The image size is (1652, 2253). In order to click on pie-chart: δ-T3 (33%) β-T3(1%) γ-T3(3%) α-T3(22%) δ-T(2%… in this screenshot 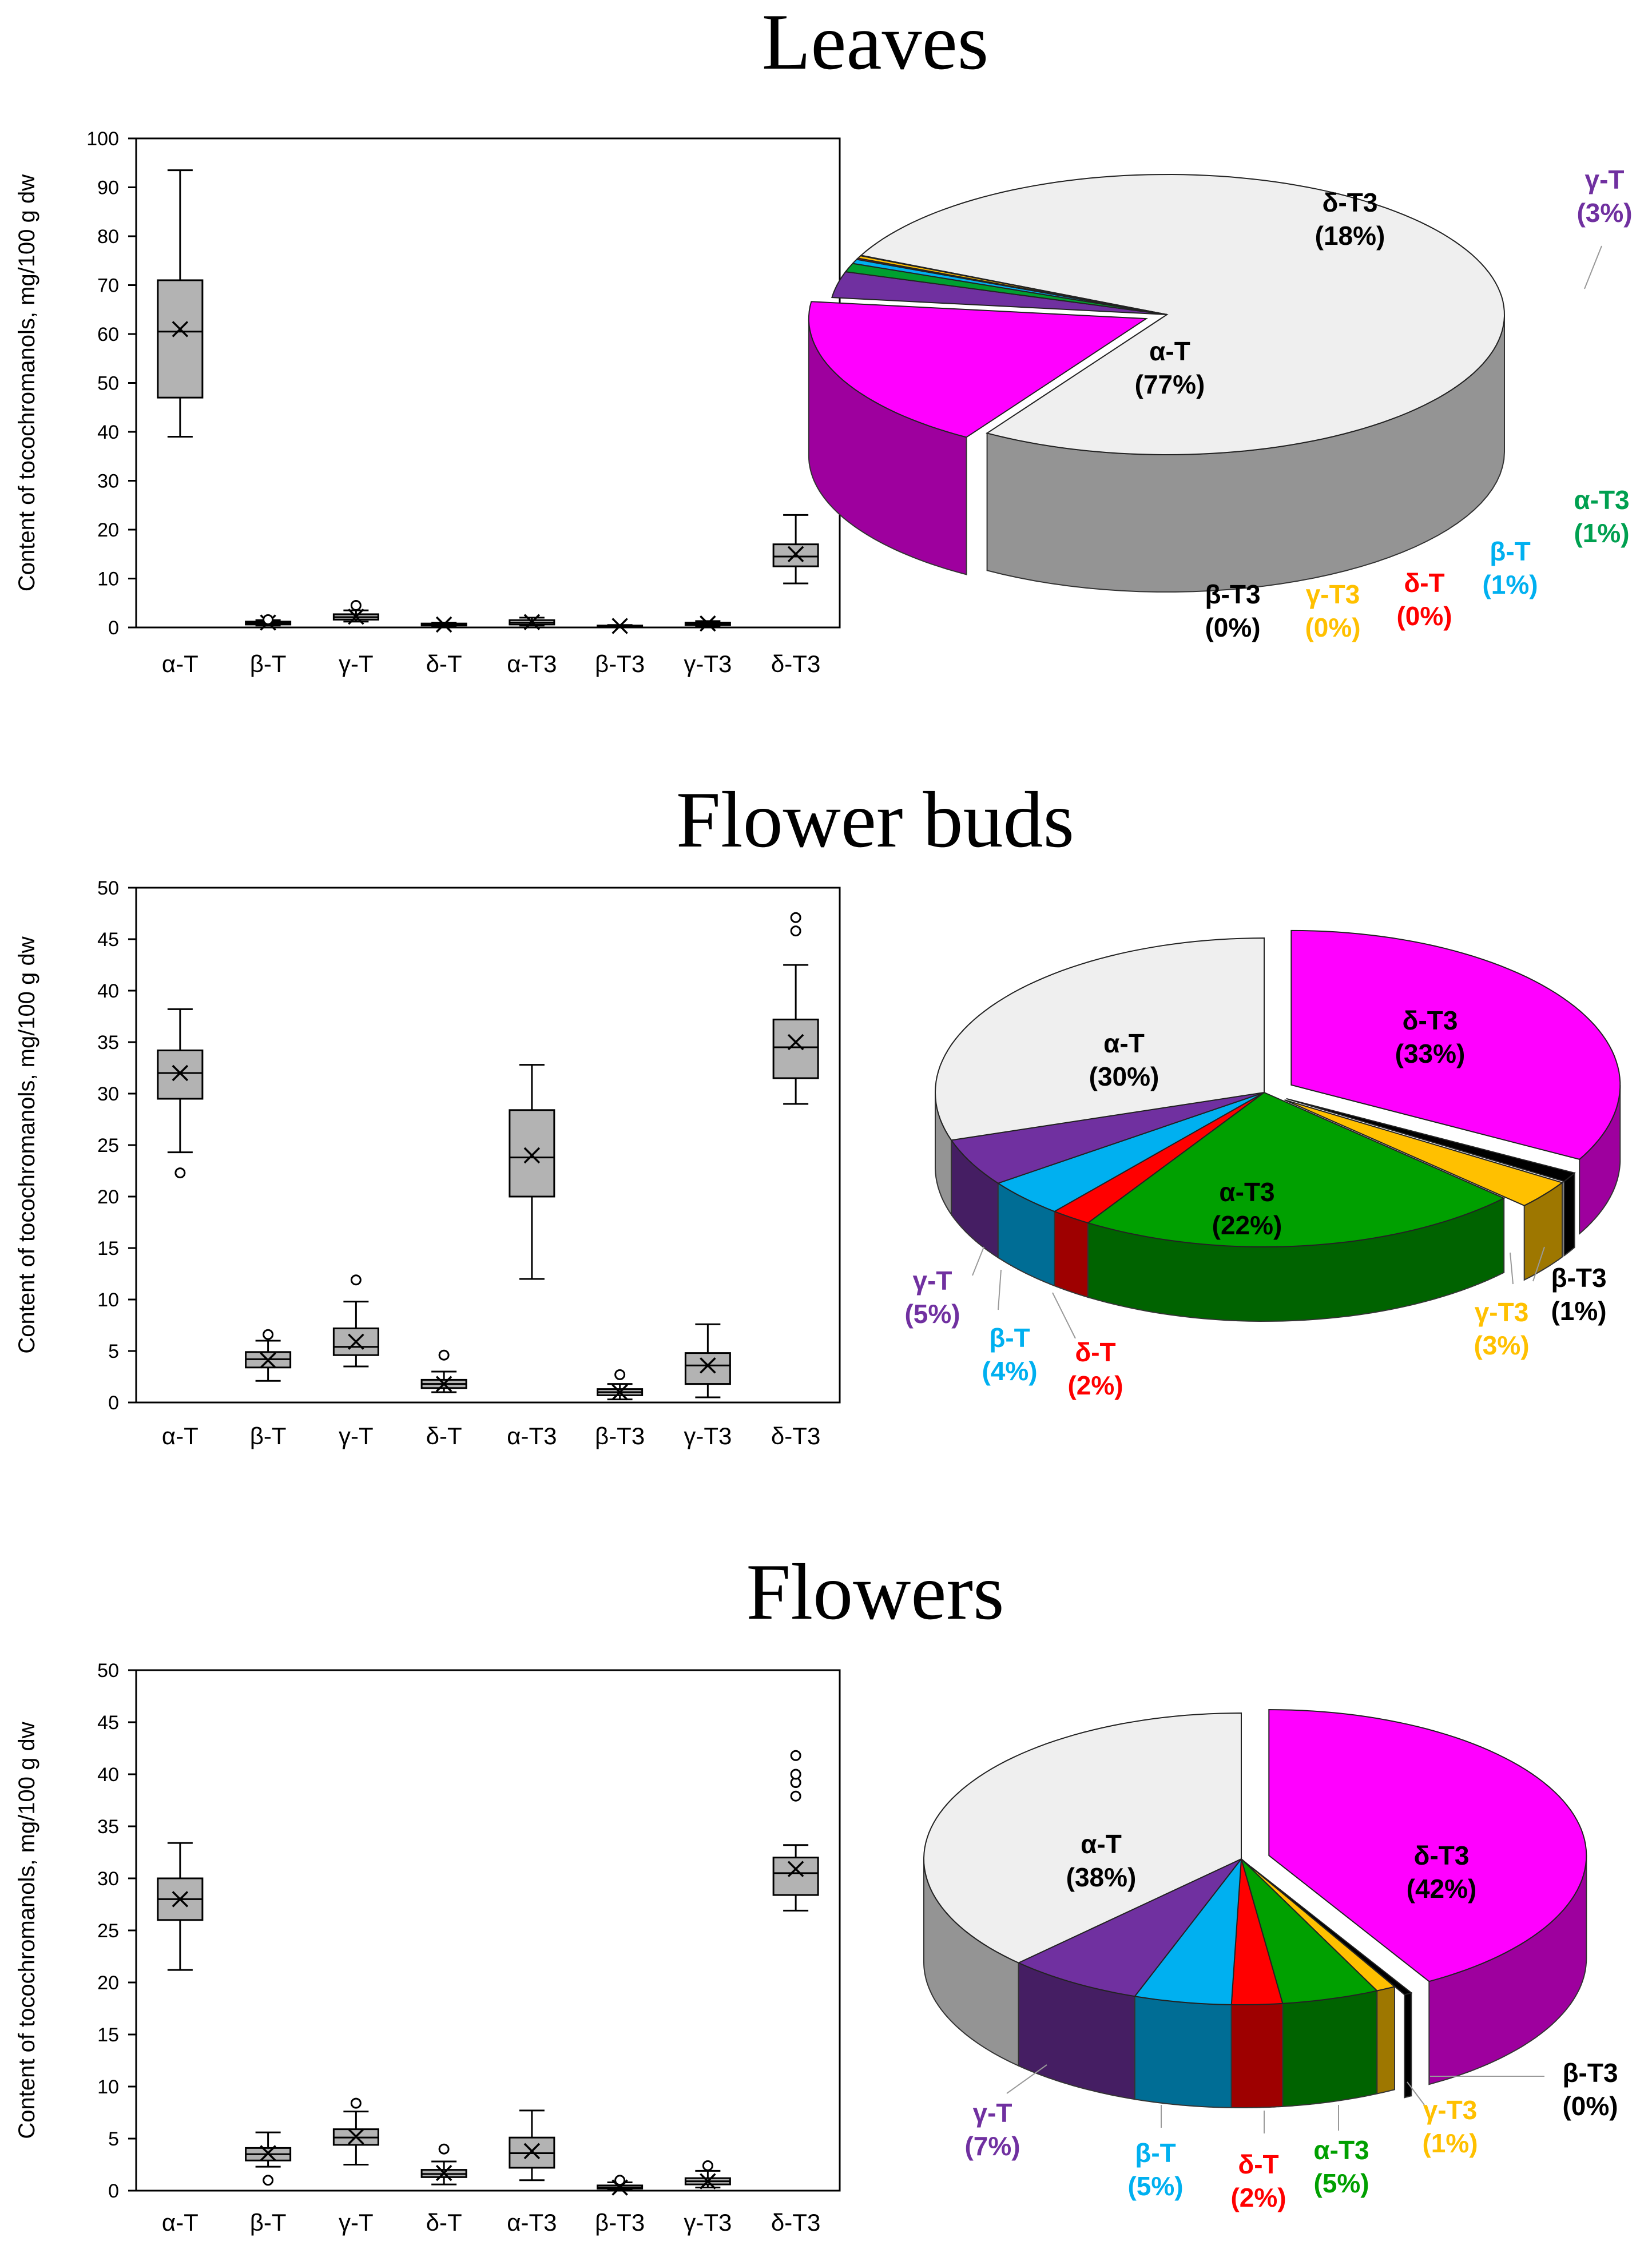, I will do `click(1262, 1165)`.